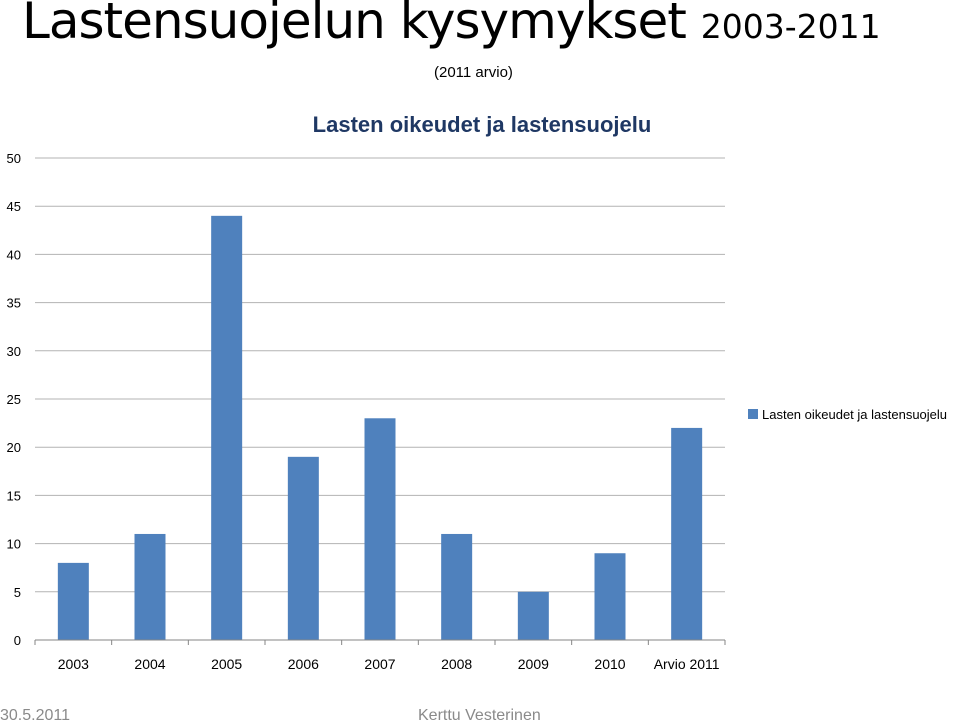 This screenshot has width=960, height=725. Describe the element at coordinates (687, 664) in the screenshot. I see `x-tick-label: Arvio 2011` at that location.